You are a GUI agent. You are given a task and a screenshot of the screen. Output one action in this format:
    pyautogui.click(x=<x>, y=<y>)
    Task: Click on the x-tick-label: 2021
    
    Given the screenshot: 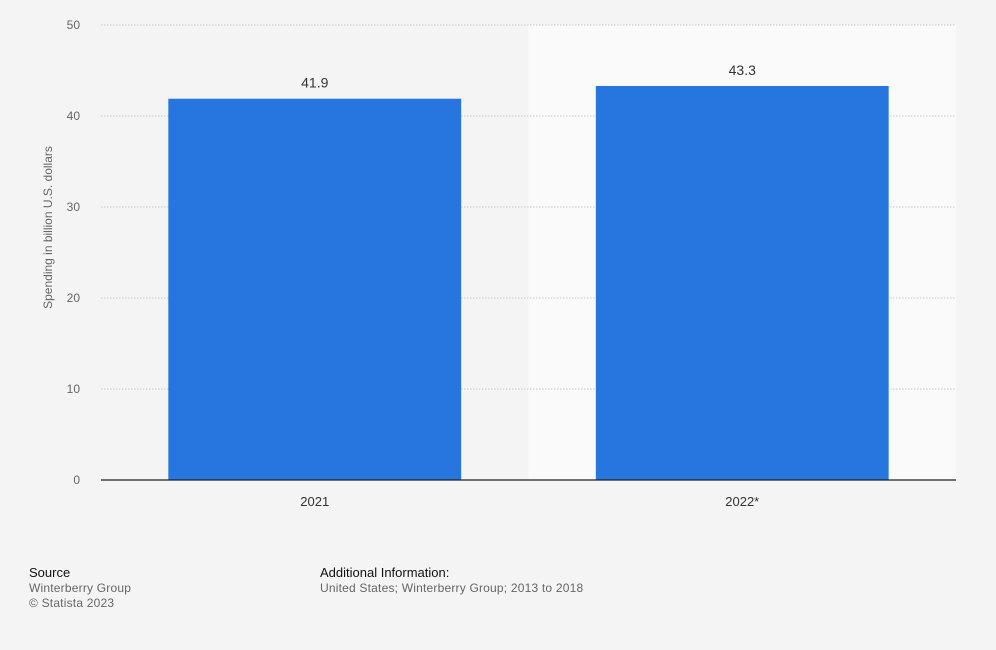 What is the action you would take?
    pyautogui.click(x=314, y=501)
    